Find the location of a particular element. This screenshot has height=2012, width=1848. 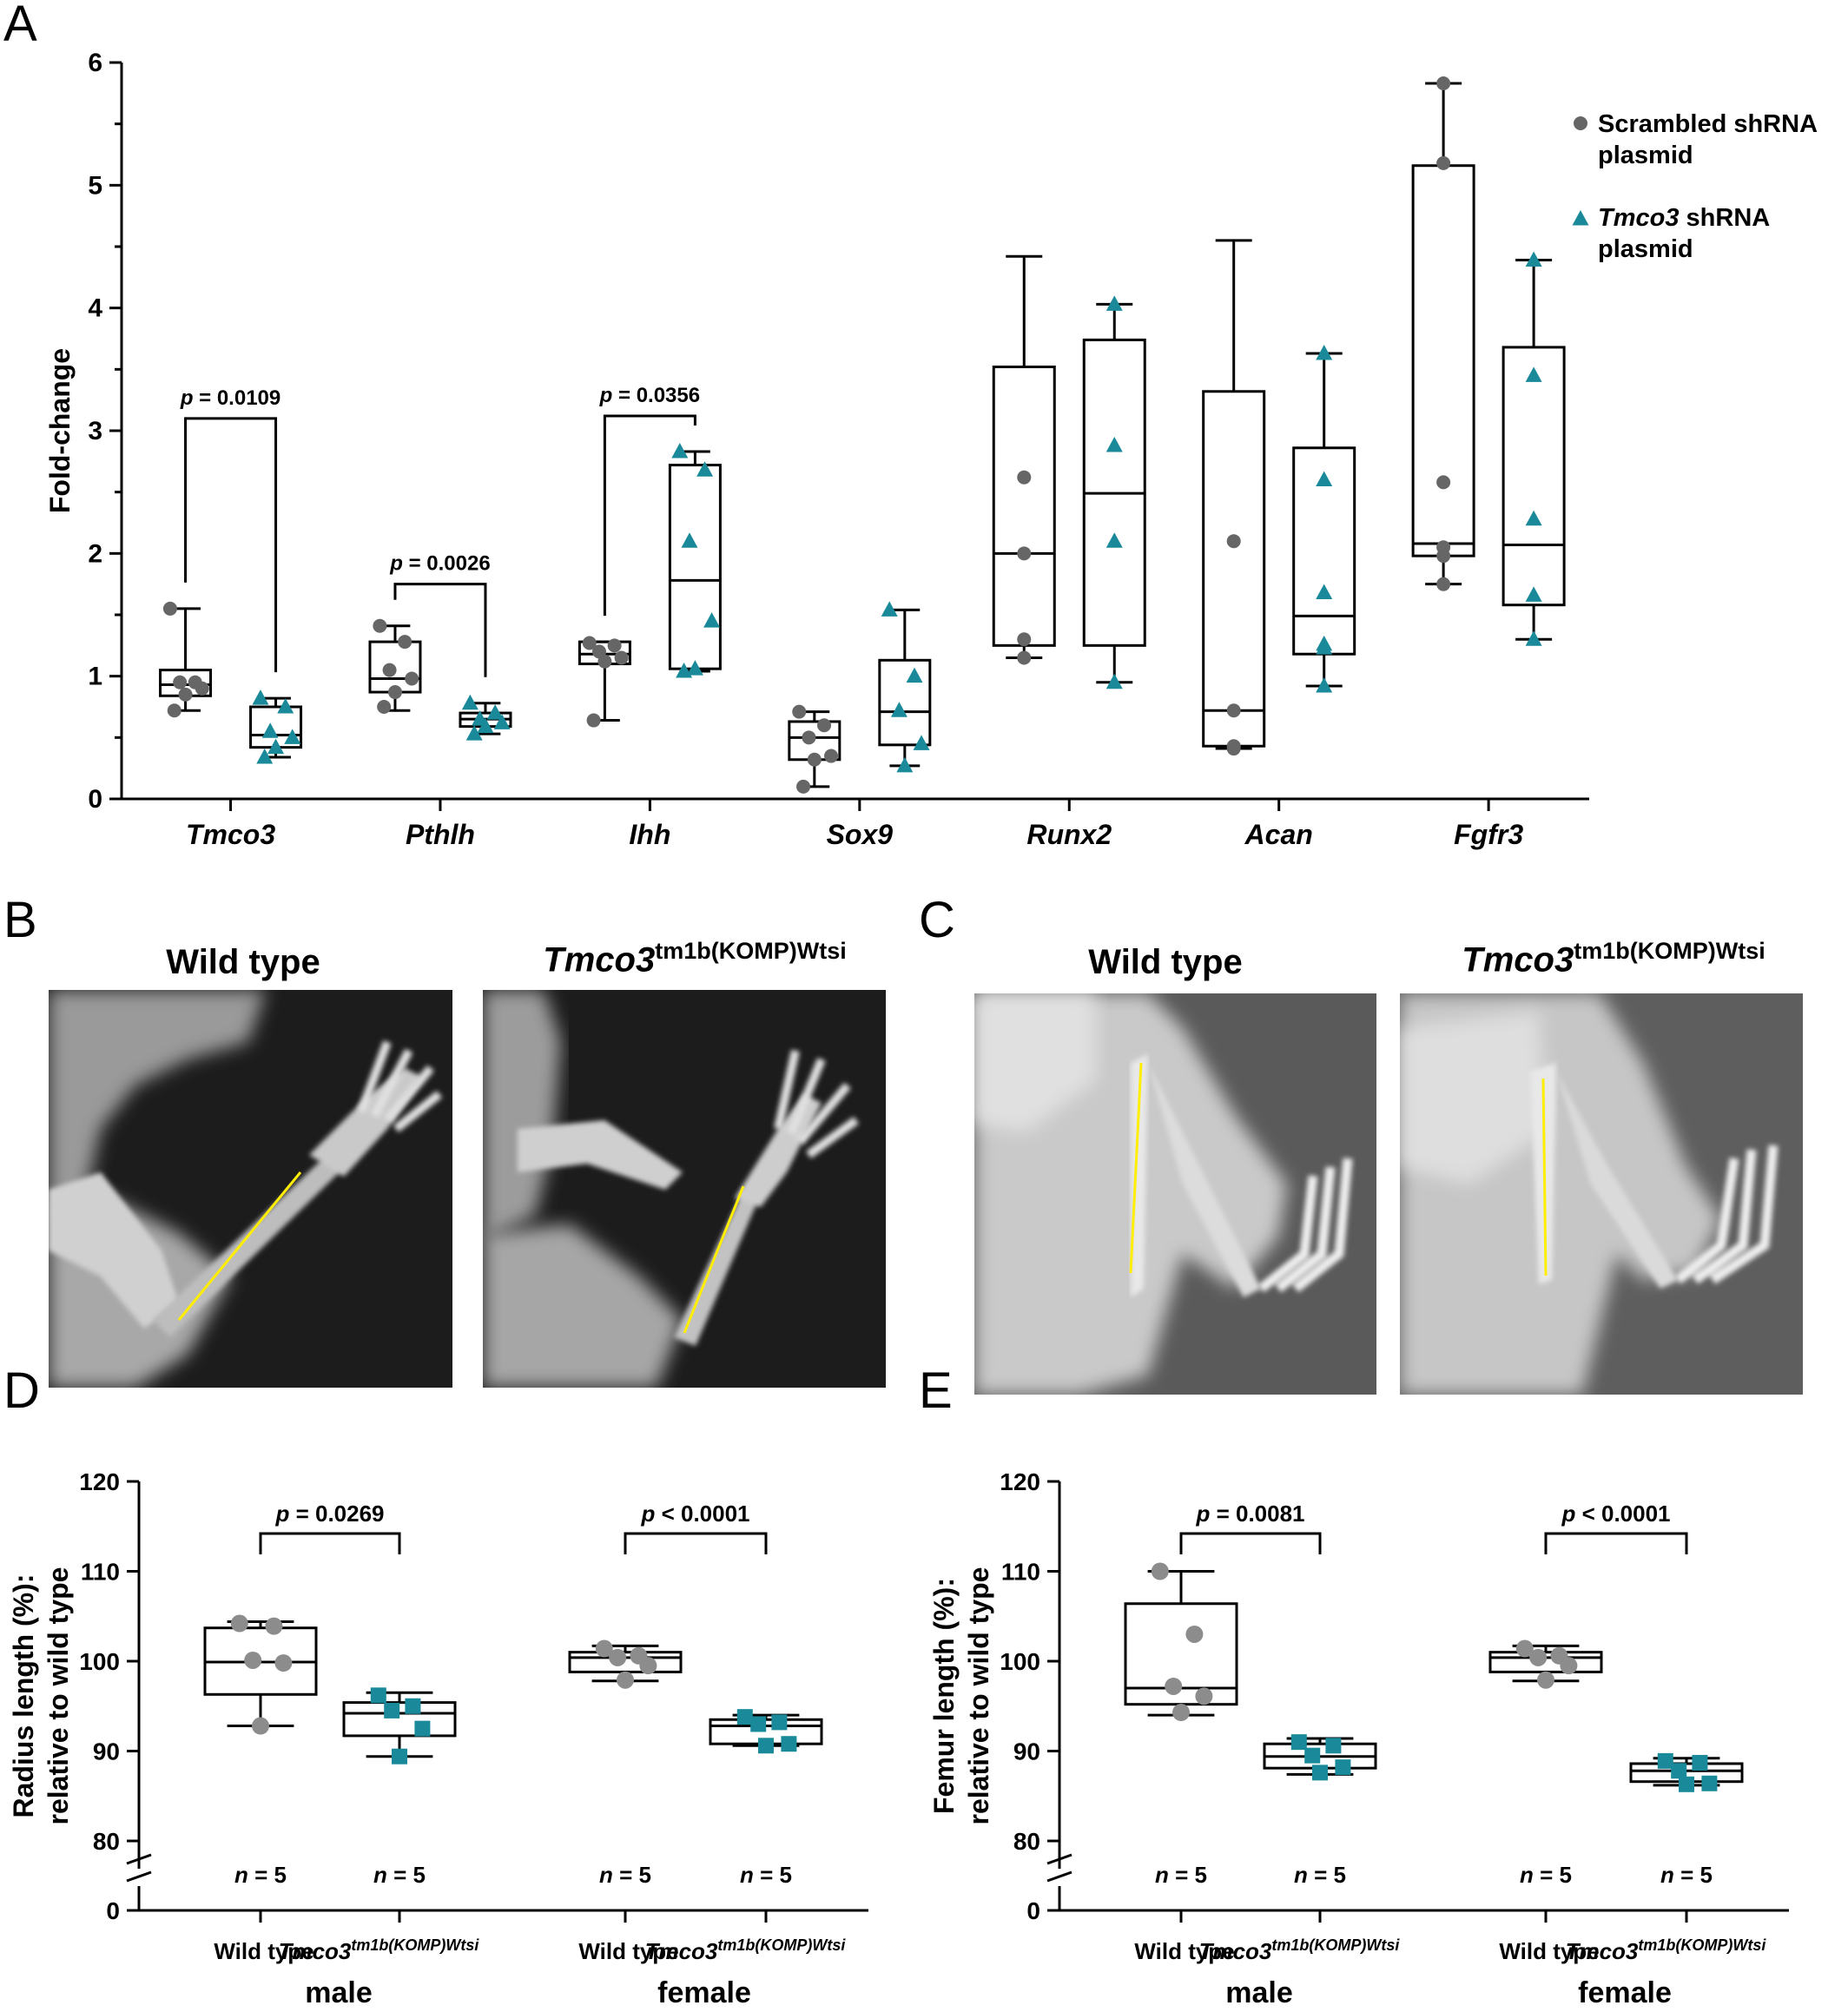

d-axis-break-mark is located at coordinates (139, 1876).